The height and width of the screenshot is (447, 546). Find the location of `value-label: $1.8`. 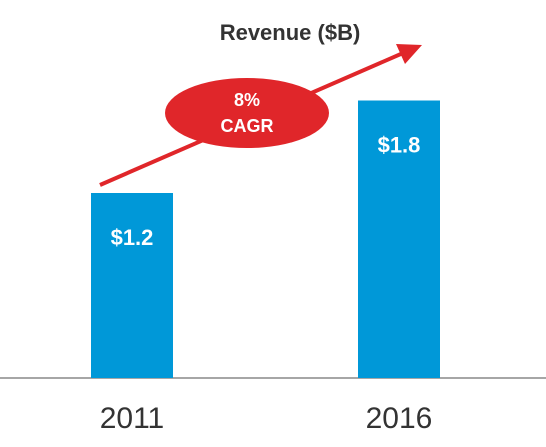

value-label: $1.8 is located at coordinates (399, 144).